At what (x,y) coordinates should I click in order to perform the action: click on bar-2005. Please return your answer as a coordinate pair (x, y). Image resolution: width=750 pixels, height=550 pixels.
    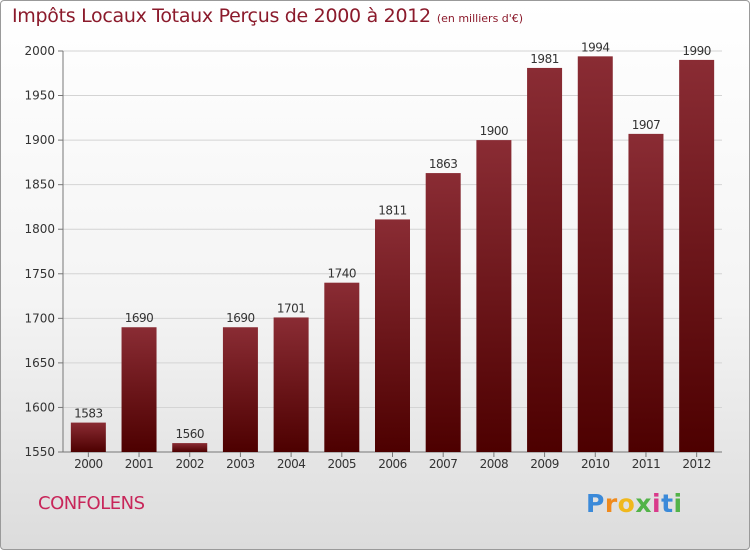
    Looking at the image, I should click on (342, 367).